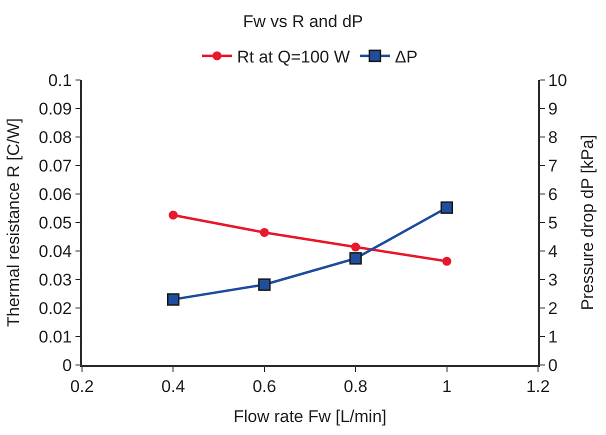 This screenshot has height=435, width=606. I want to click on x-tick-label: 0.8, so click(356, 386).